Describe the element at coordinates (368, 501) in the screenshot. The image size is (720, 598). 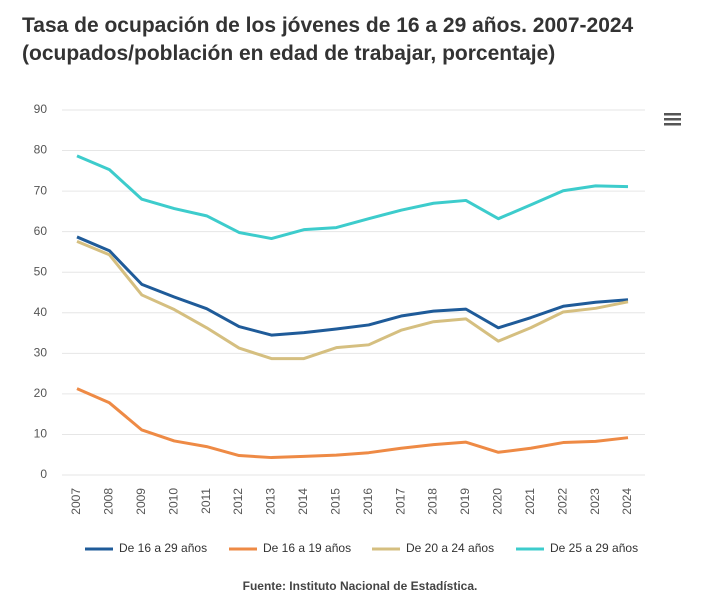
I see `x-tick-label: 2016` at that location.